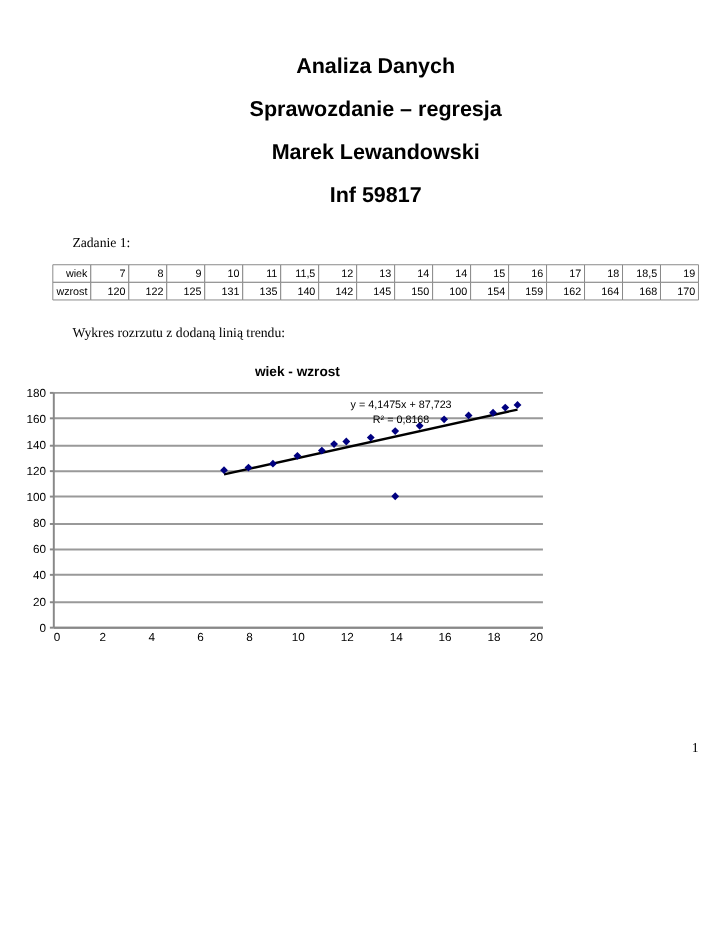 Image resolution: width=720 pixels, height=932 pixels. What do you see at coordinates (375, 153) in the screenshot?
I see `text: Marek Lewandowski` at bounding box center [375, 153].